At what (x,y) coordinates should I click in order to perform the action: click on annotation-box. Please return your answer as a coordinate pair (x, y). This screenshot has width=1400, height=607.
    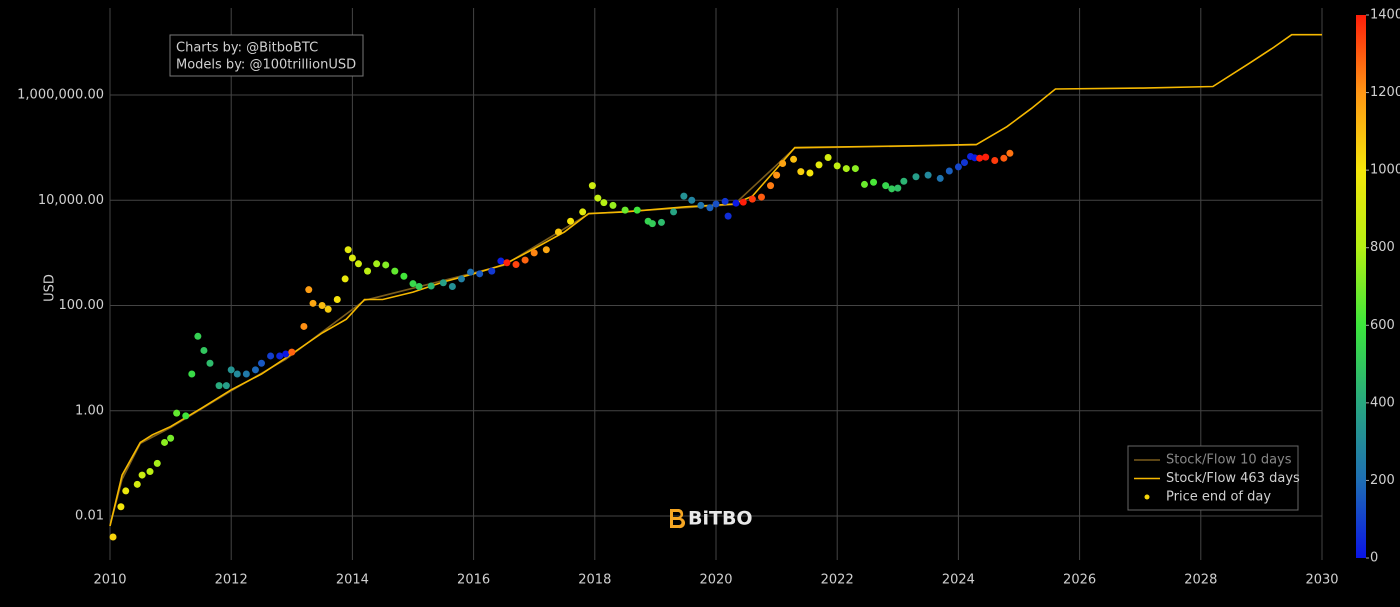
    Looking at the image, I should click on (266, 55).